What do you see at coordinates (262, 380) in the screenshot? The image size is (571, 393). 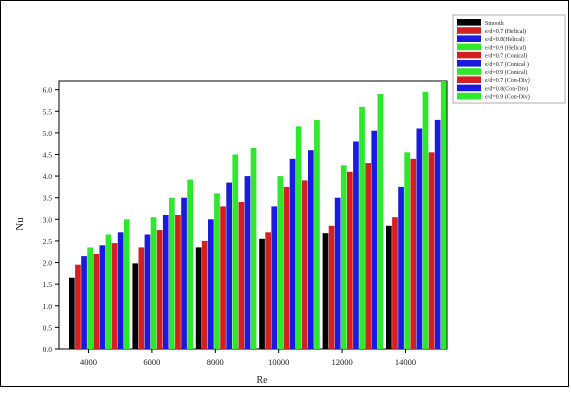 I see `x-axis-label: Re` at bounding box center [262, 380].